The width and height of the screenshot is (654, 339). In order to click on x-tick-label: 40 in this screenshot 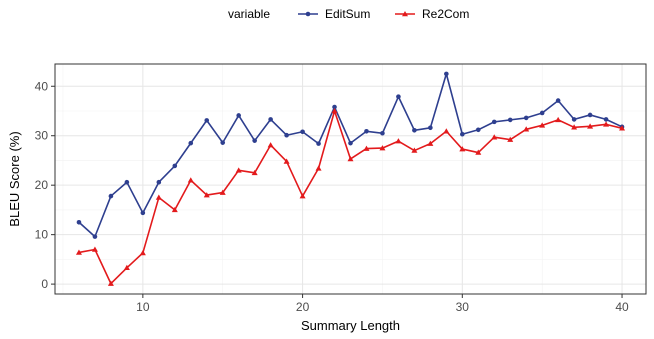, I will do `click(622, 307)`.